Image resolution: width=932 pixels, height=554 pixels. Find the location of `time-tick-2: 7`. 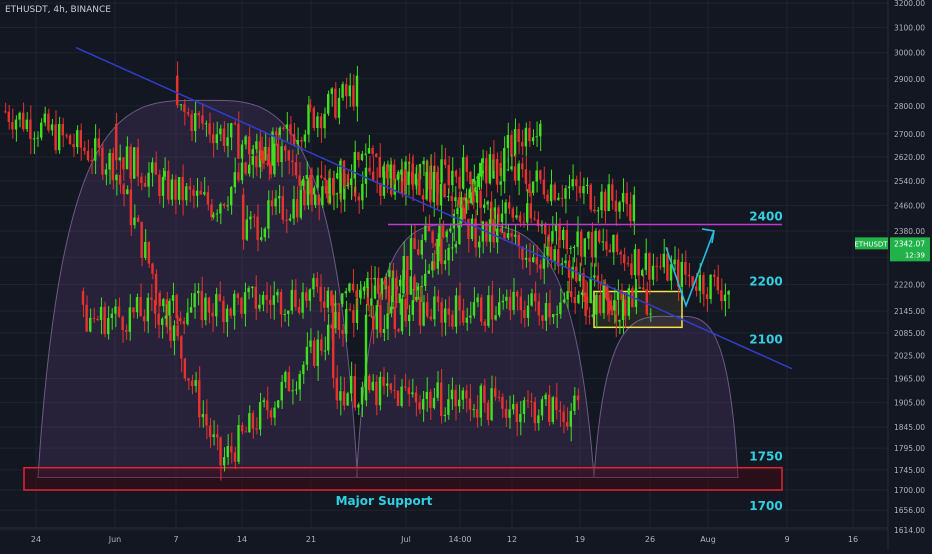

time-tick-2: 7 is located at coordinates (175, 539).